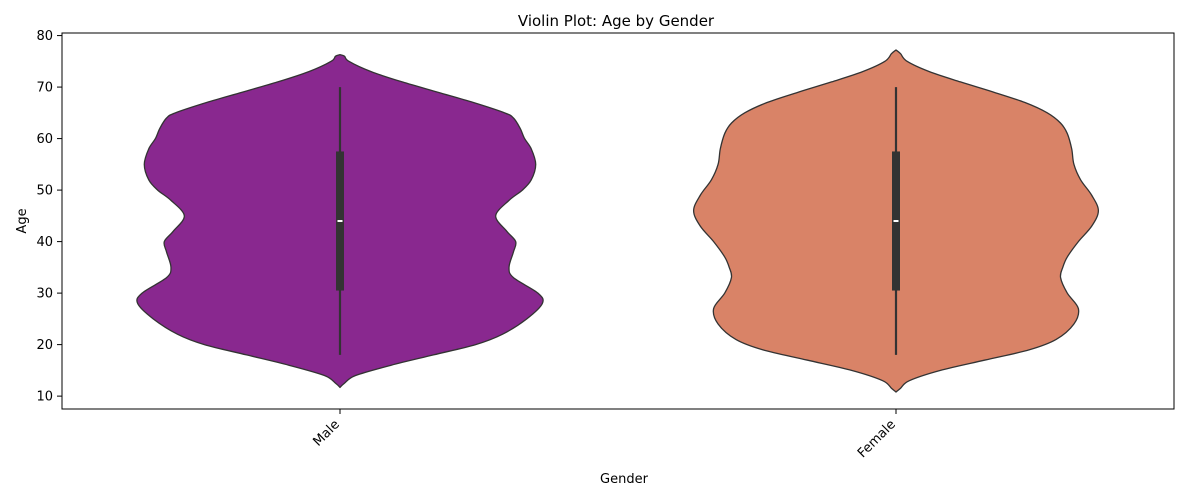 This screenshot has width=1200, height=500. I want to click on y-tick-label: 50, so click(44, 191).